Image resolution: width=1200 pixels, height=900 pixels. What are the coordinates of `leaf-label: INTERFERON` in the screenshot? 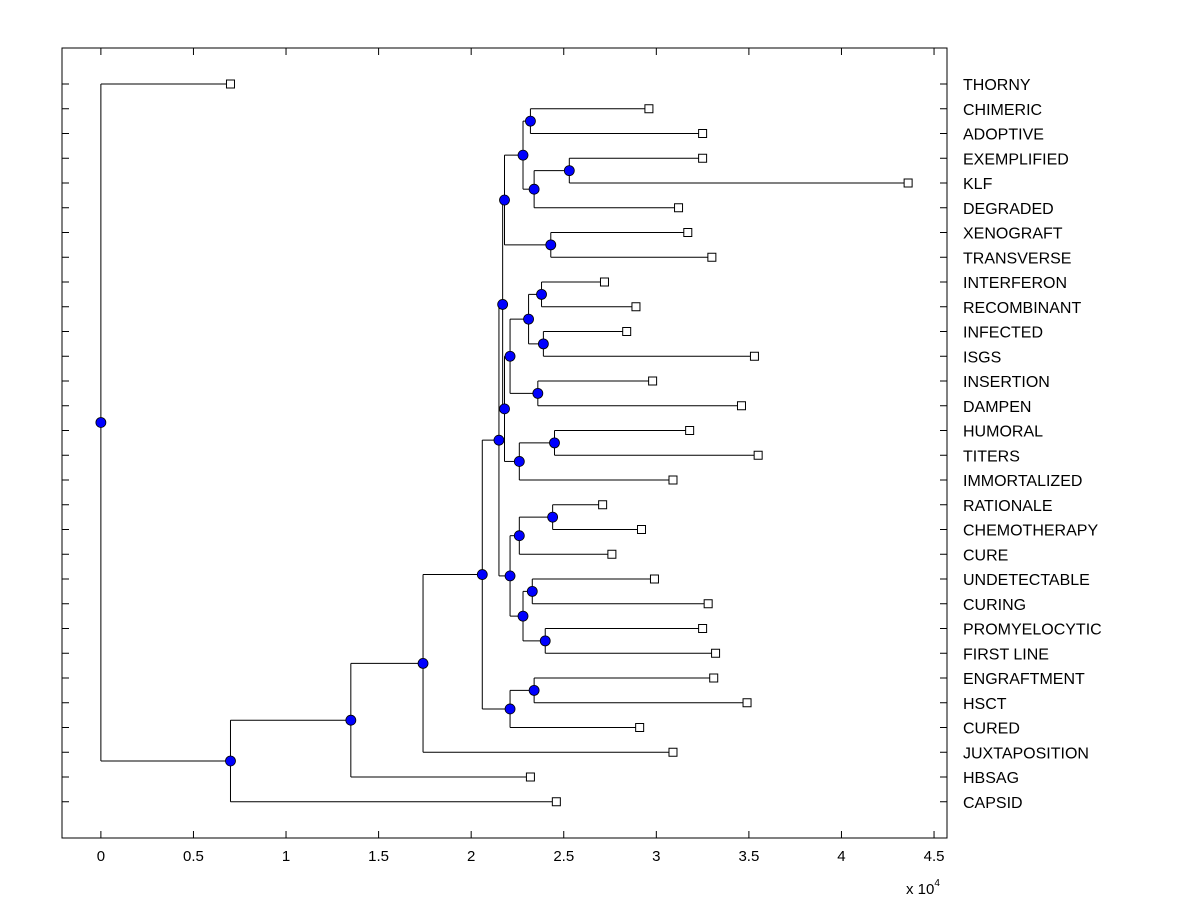 It's located at (1015, 283).